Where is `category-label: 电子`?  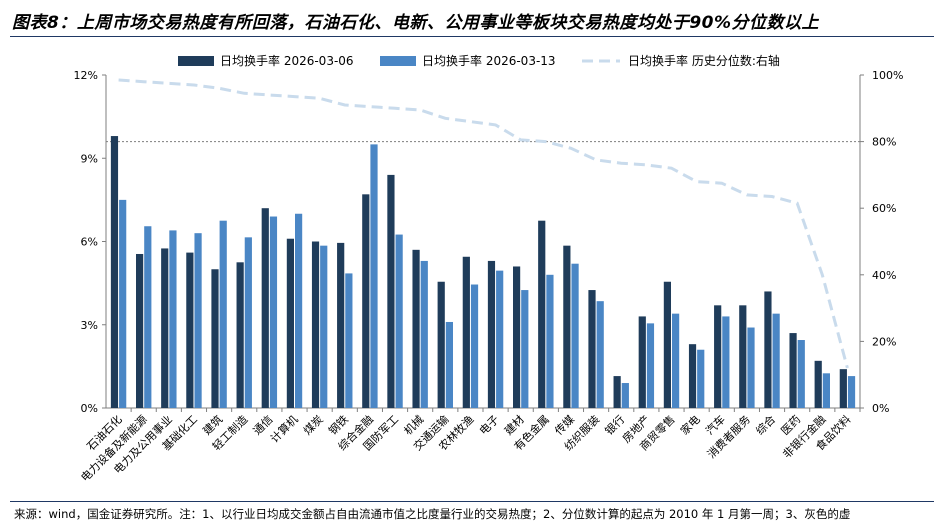
category-label: 电子 is located at coordinates (489, 425).